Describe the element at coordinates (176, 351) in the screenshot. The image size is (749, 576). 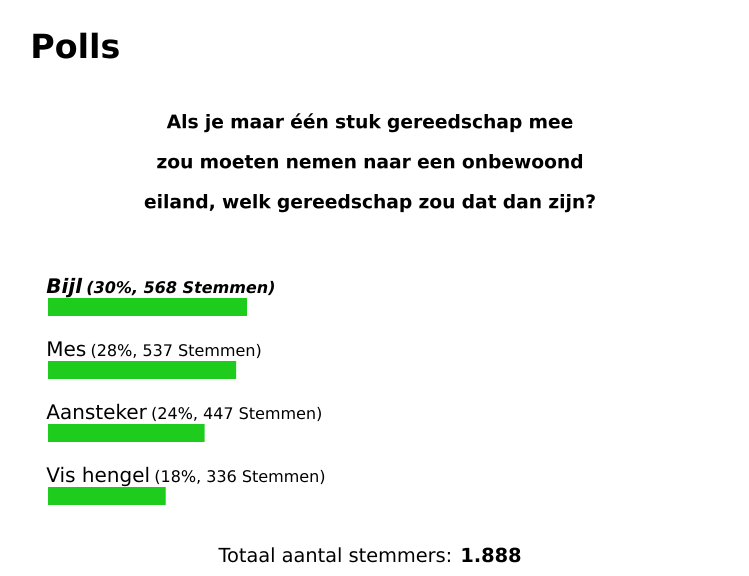
I see `data-label: (28%, 537 Stemmen)` at that location.